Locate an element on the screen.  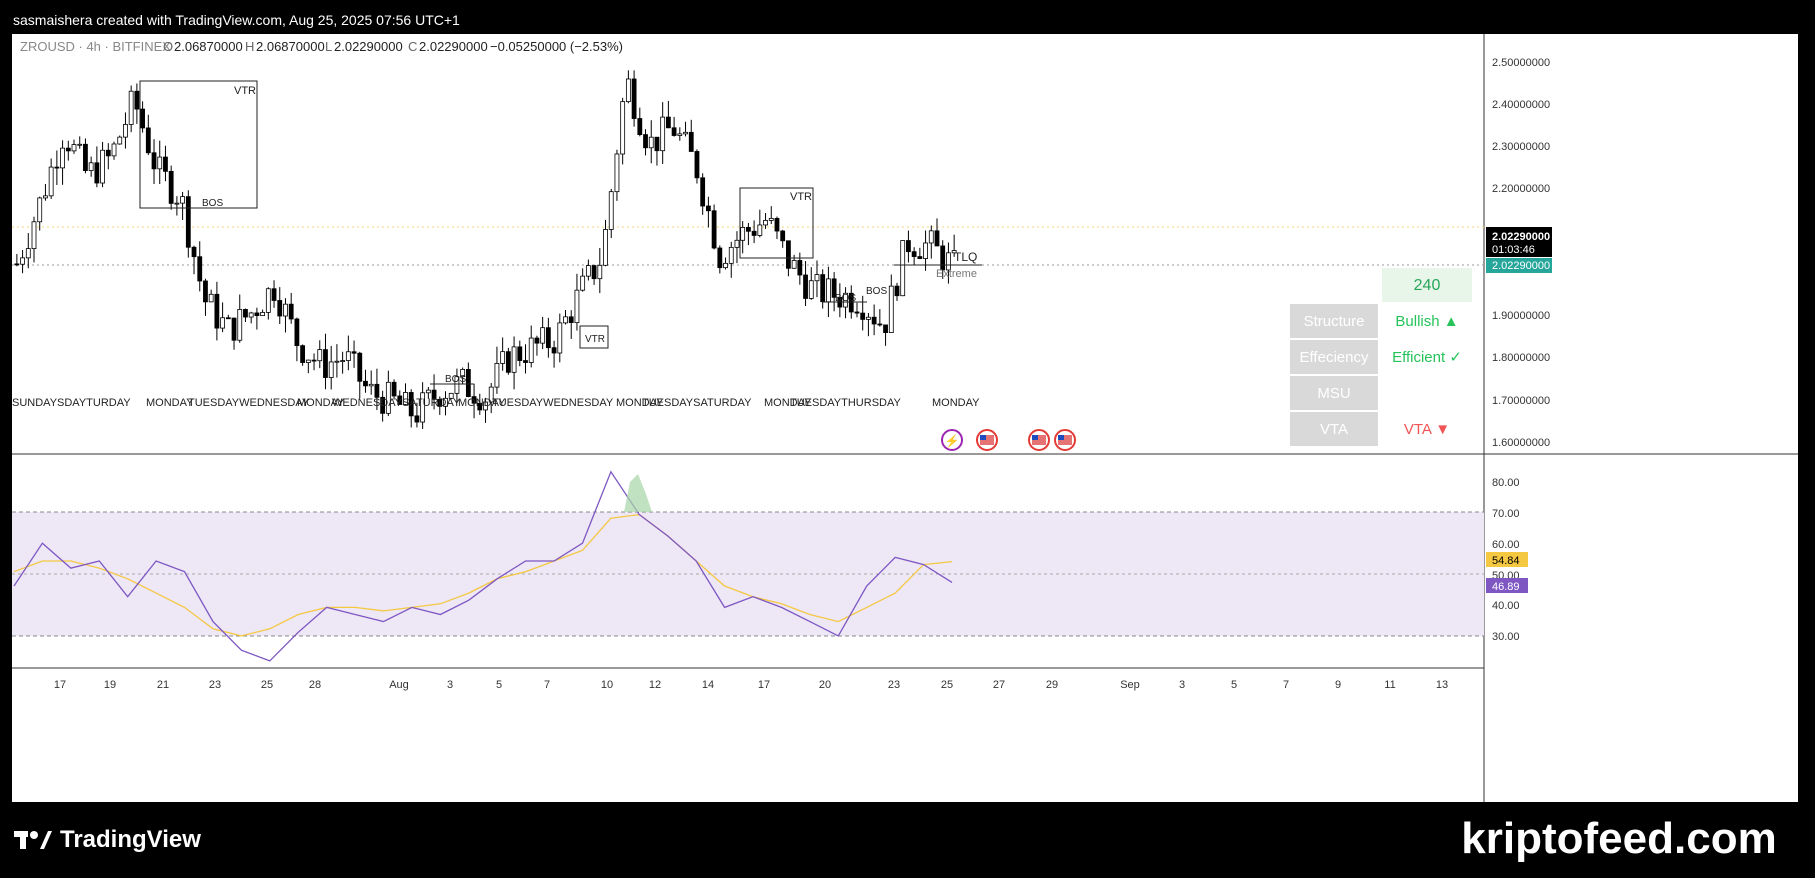
day-label: TUESDAYTHURSDAY is located at coordinates (845, 403).